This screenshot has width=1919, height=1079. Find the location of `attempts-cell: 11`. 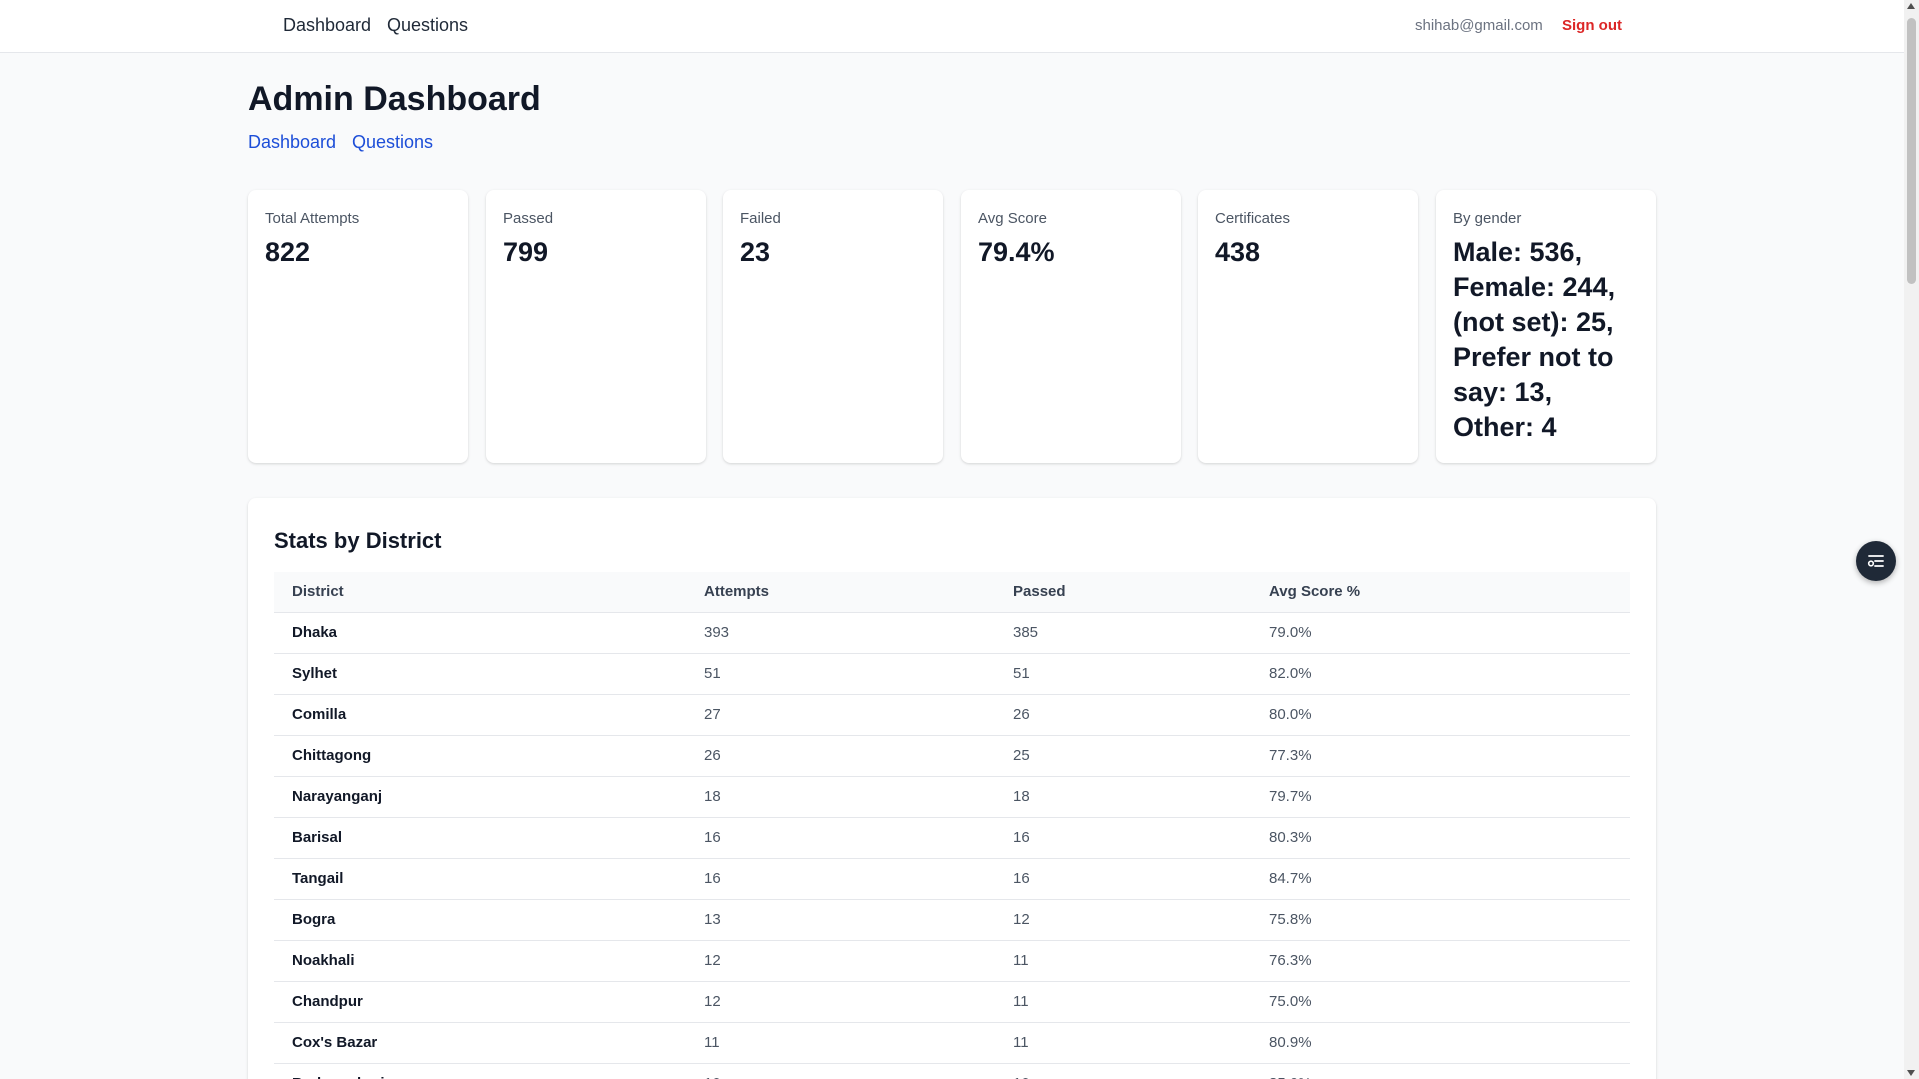

attempts-cell: 11 is located at coordinates (840, 1043).